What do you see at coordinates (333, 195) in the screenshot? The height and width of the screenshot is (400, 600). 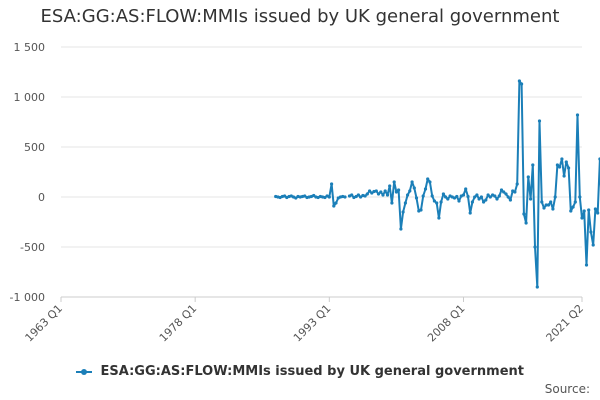 I see `series-line` at bounding box center [333, 195].